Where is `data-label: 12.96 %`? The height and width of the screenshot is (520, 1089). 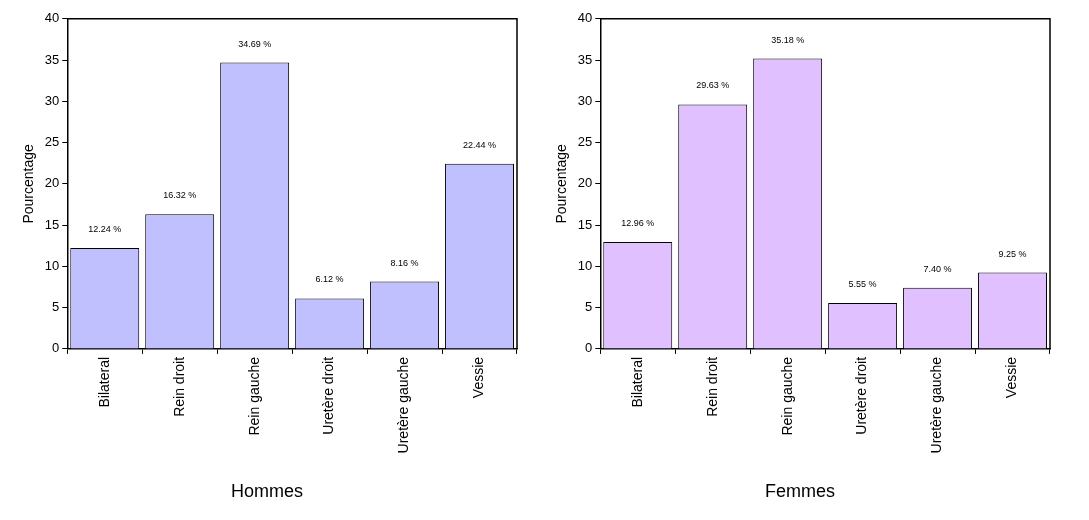 data-label: 12.96 % is located at coordinates (638, 222).